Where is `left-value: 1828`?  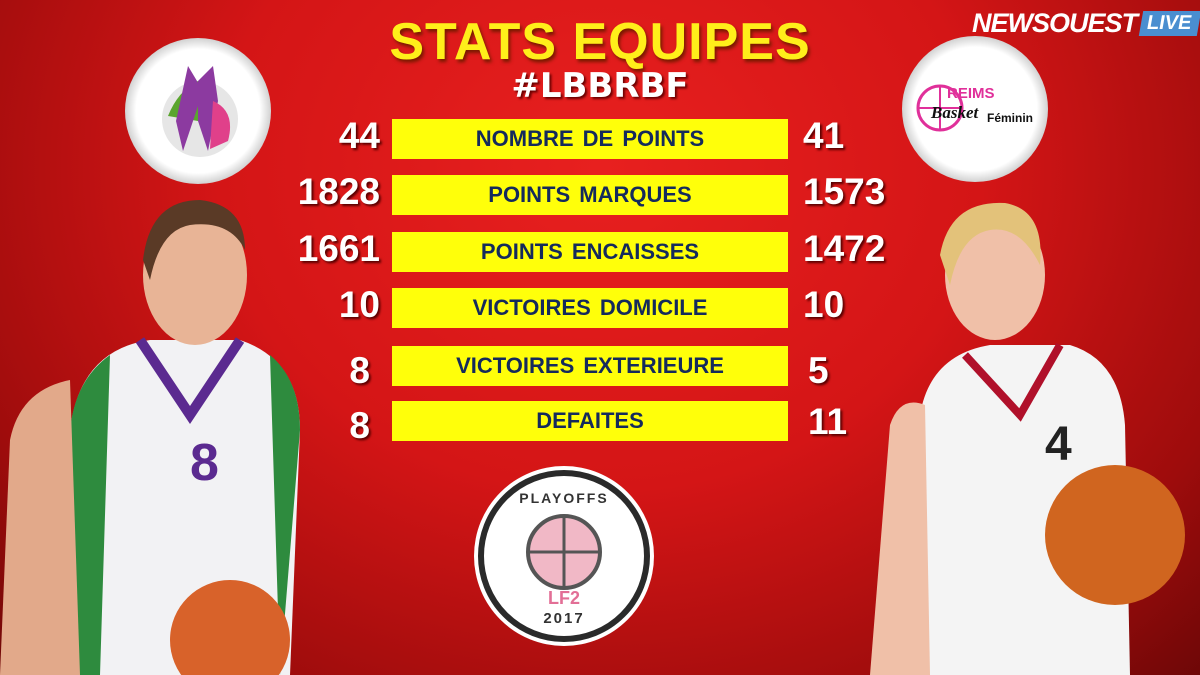 left-value: 1828 is located at coordinates (338, 191).